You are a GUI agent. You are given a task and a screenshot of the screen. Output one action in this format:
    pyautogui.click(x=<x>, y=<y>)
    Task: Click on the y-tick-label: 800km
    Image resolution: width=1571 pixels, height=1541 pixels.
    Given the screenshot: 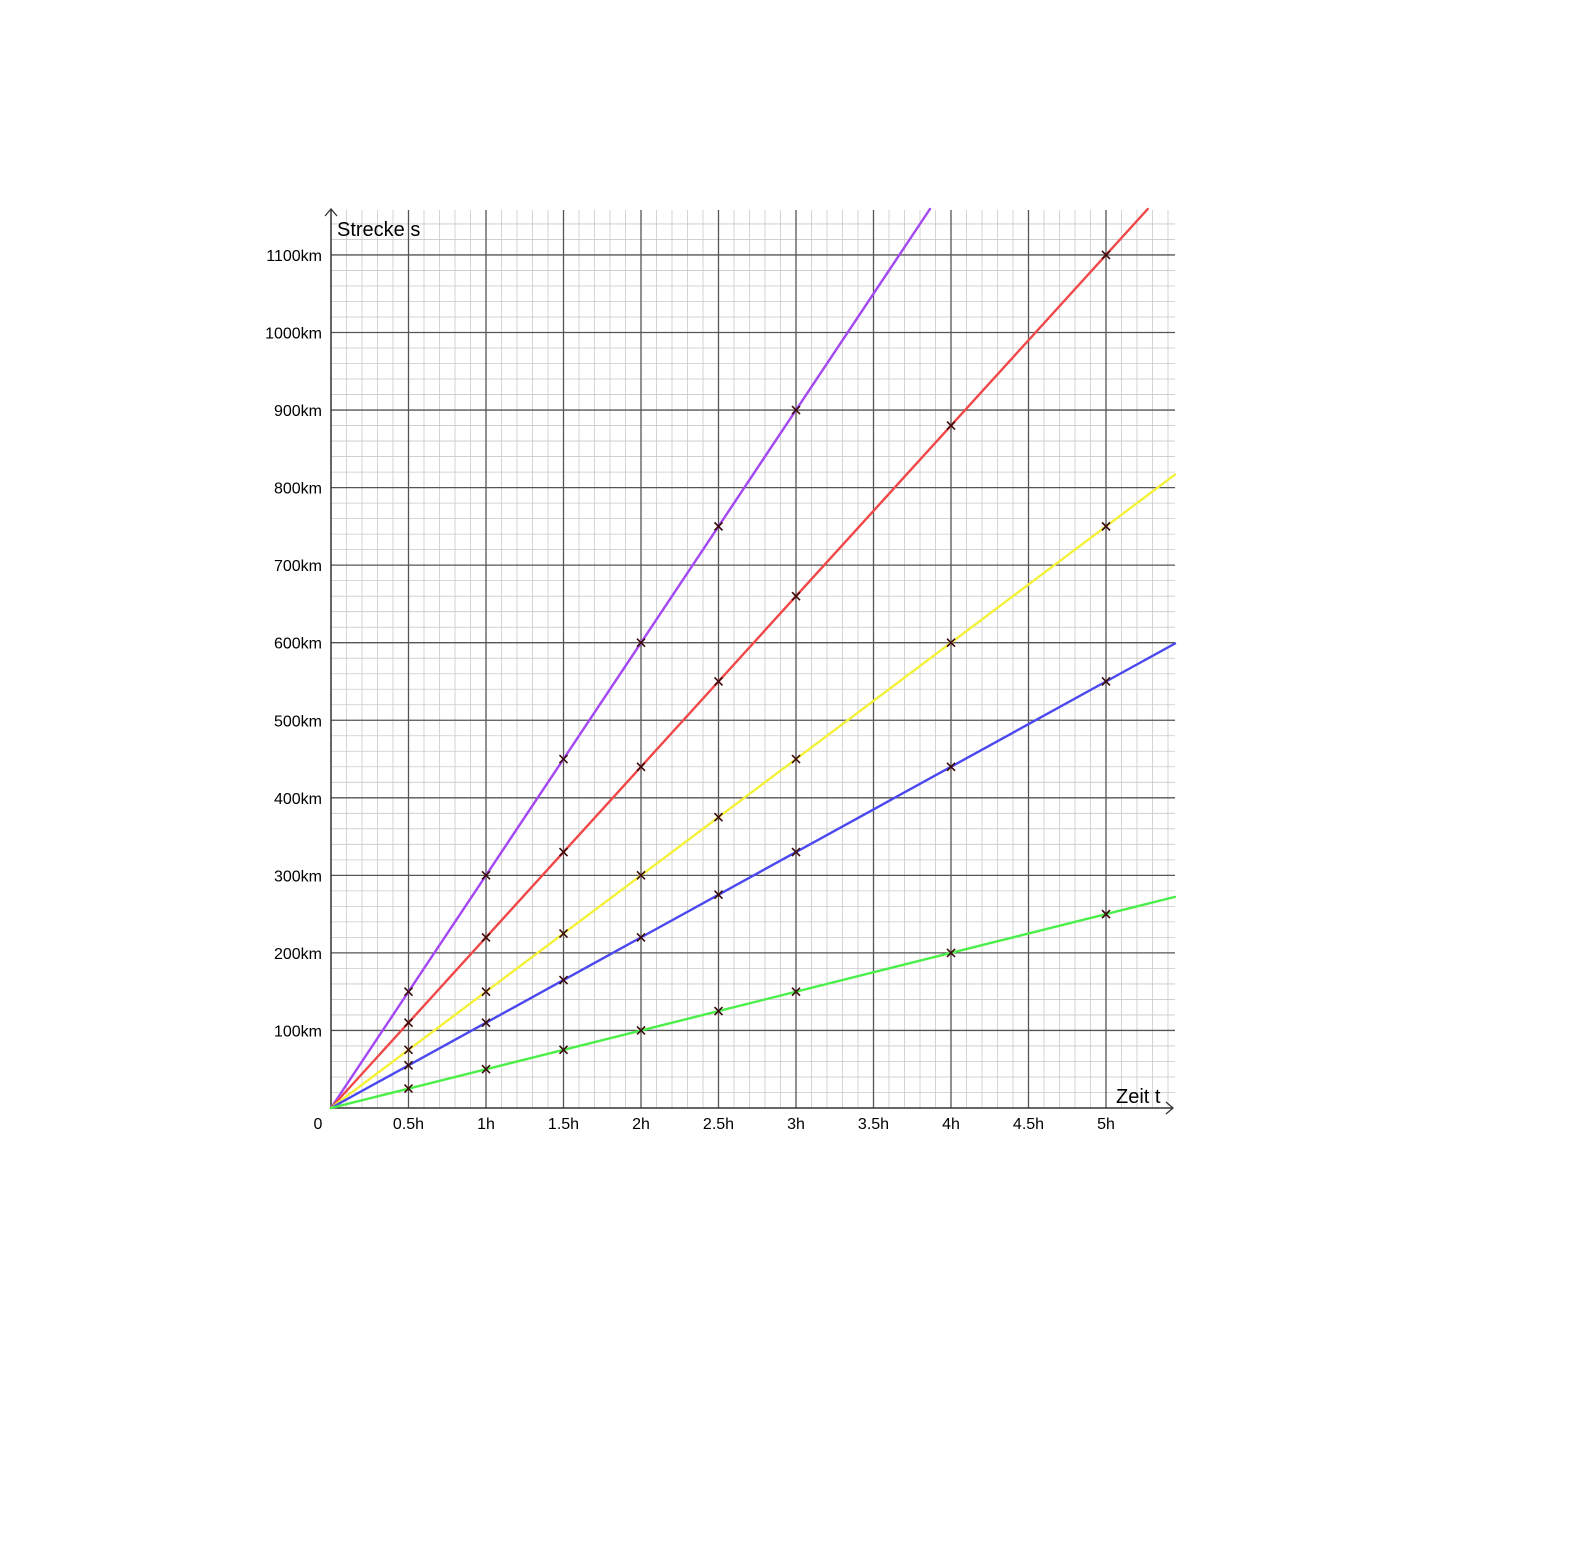 What is the action you would take?
    pyautogui.click(x=298, y=489)
    